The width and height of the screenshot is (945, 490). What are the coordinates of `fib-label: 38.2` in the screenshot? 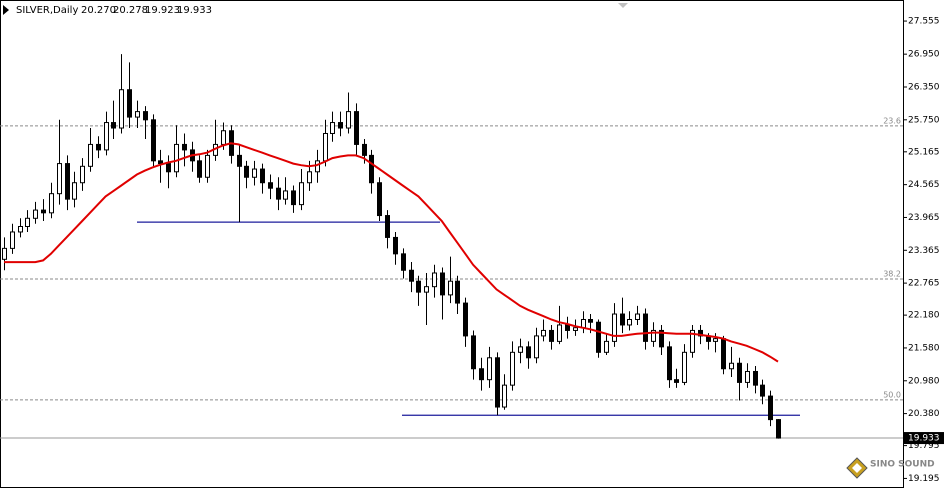 It's located at (892, 274).